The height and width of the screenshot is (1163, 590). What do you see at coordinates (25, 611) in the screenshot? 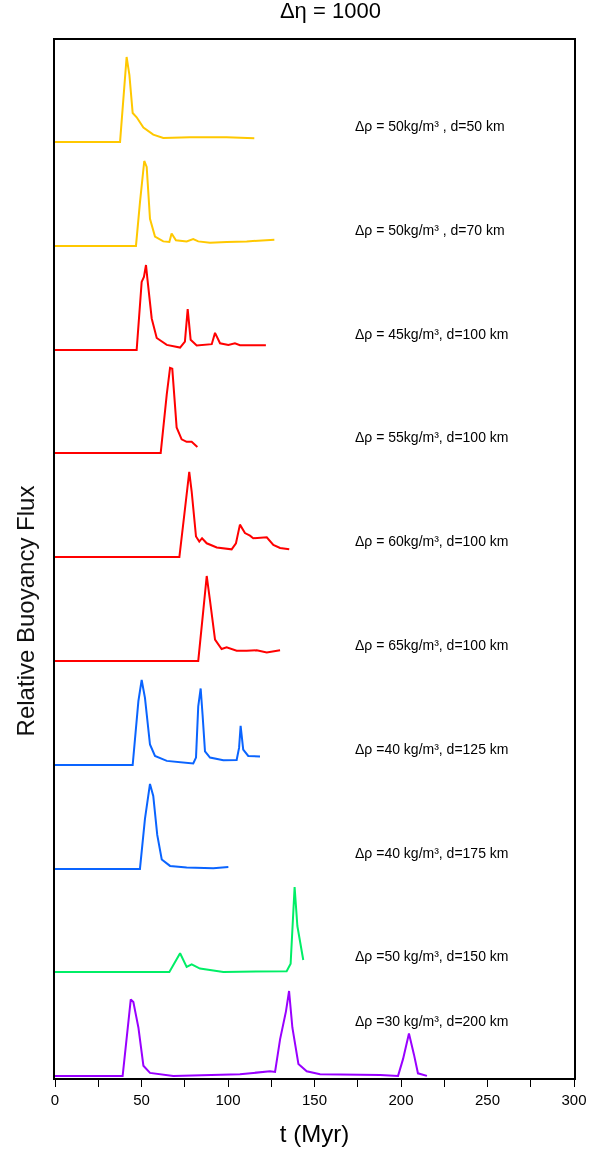
I see `y-axis-title: Relative Buoyancy Flux` at bounding box center [25, 611].